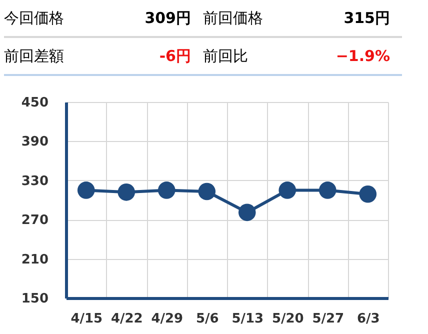 The height and width of the screenshot is (334, 428). I want to click on x-tick-label: 5/13, so click(248, 319).